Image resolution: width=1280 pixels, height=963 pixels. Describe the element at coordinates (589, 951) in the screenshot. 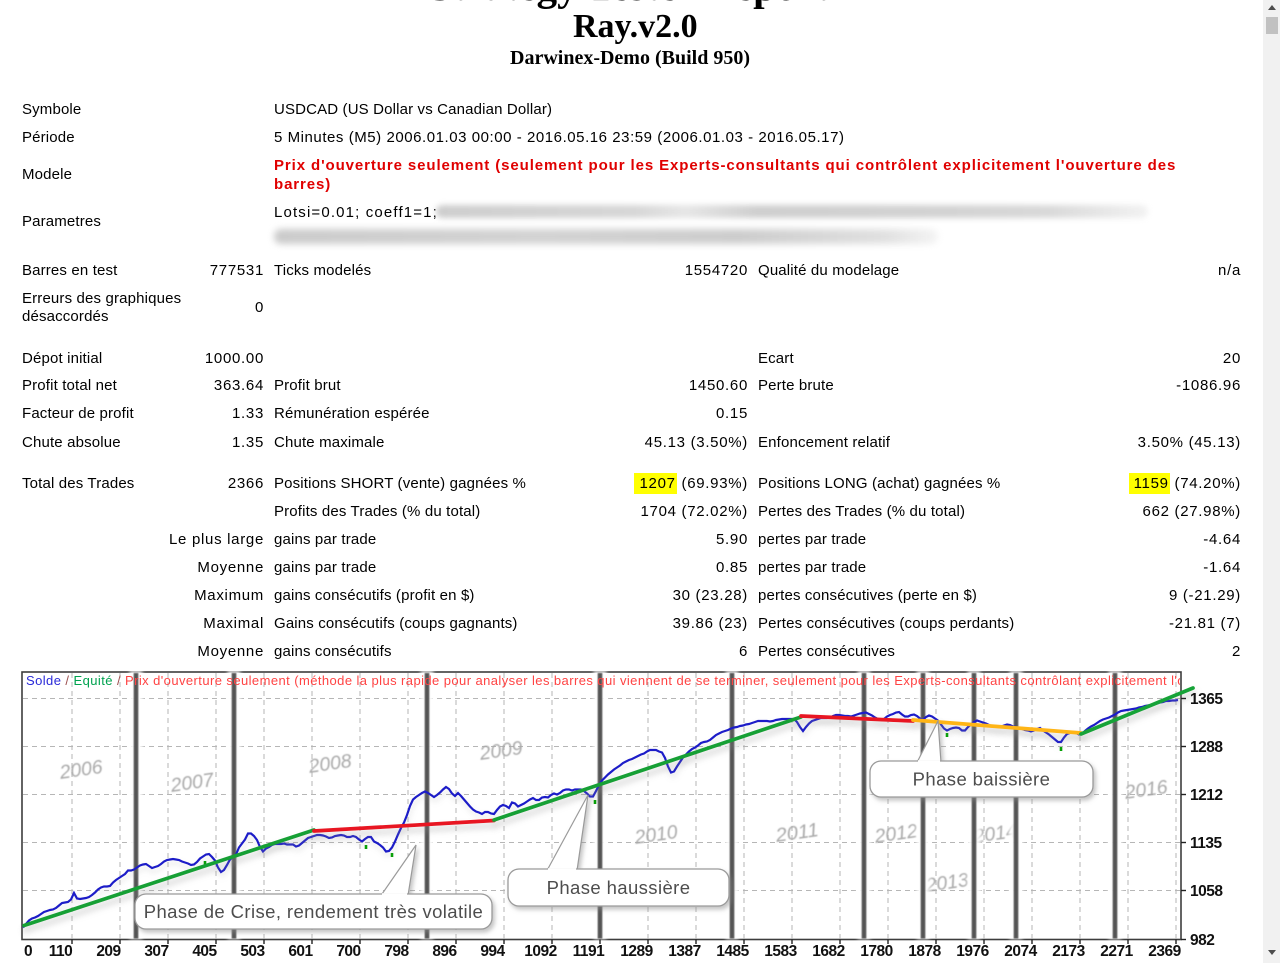

I see `svg-text: 1191` at that location.